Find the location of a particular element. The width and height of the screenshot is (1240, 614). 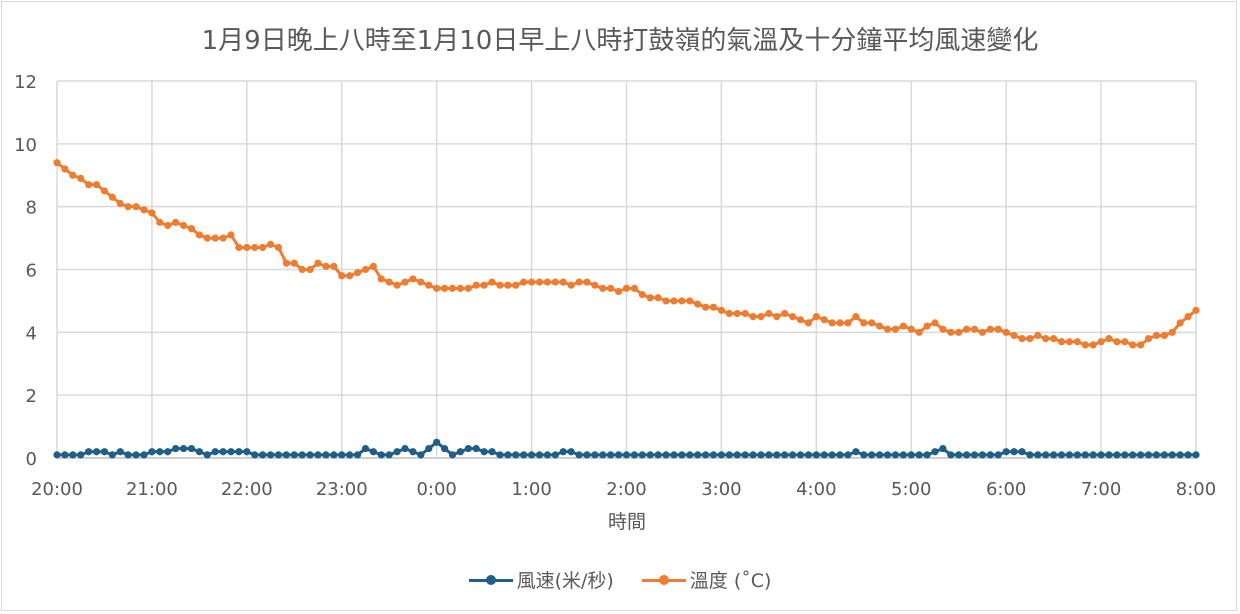

legend-item-temperature: 溫度 (˚C) is located at coordinates (706, 579).